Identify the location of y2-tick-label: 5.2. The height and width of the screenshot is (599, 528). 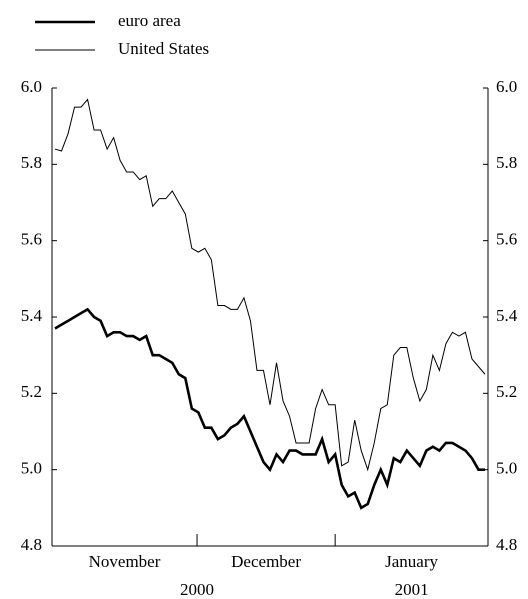
(506, 391).